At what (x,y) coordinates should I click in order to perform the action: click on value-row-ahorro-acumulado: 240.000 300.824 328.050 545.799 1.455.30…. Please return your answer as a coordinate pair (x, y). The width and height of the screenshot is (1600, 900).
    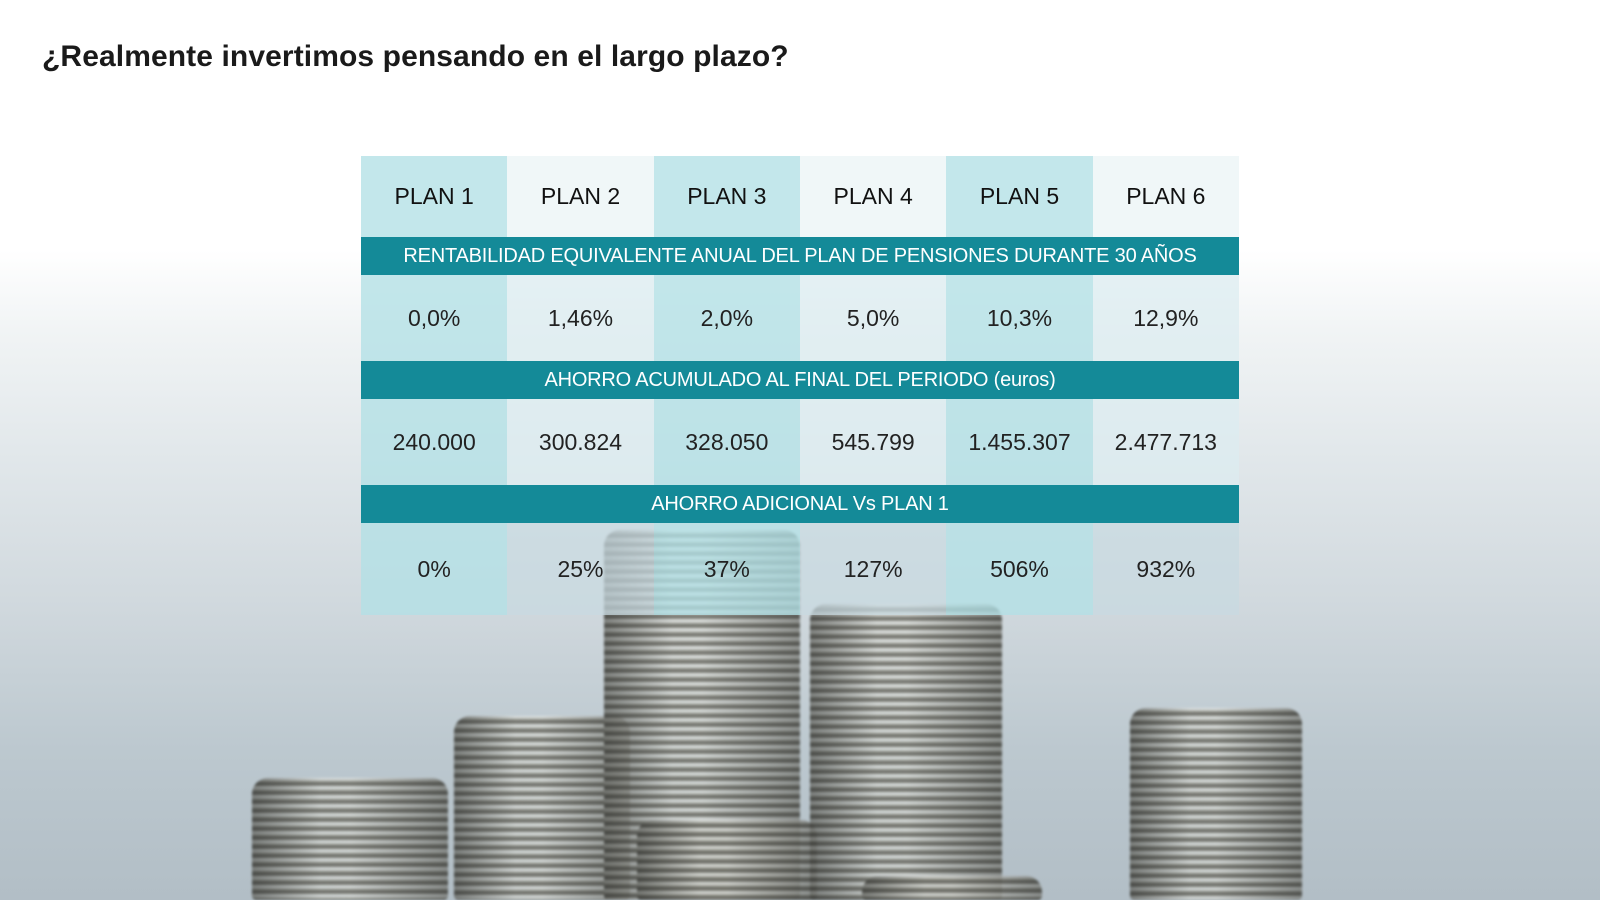
    Looking at the image, I should click on (800, 442).